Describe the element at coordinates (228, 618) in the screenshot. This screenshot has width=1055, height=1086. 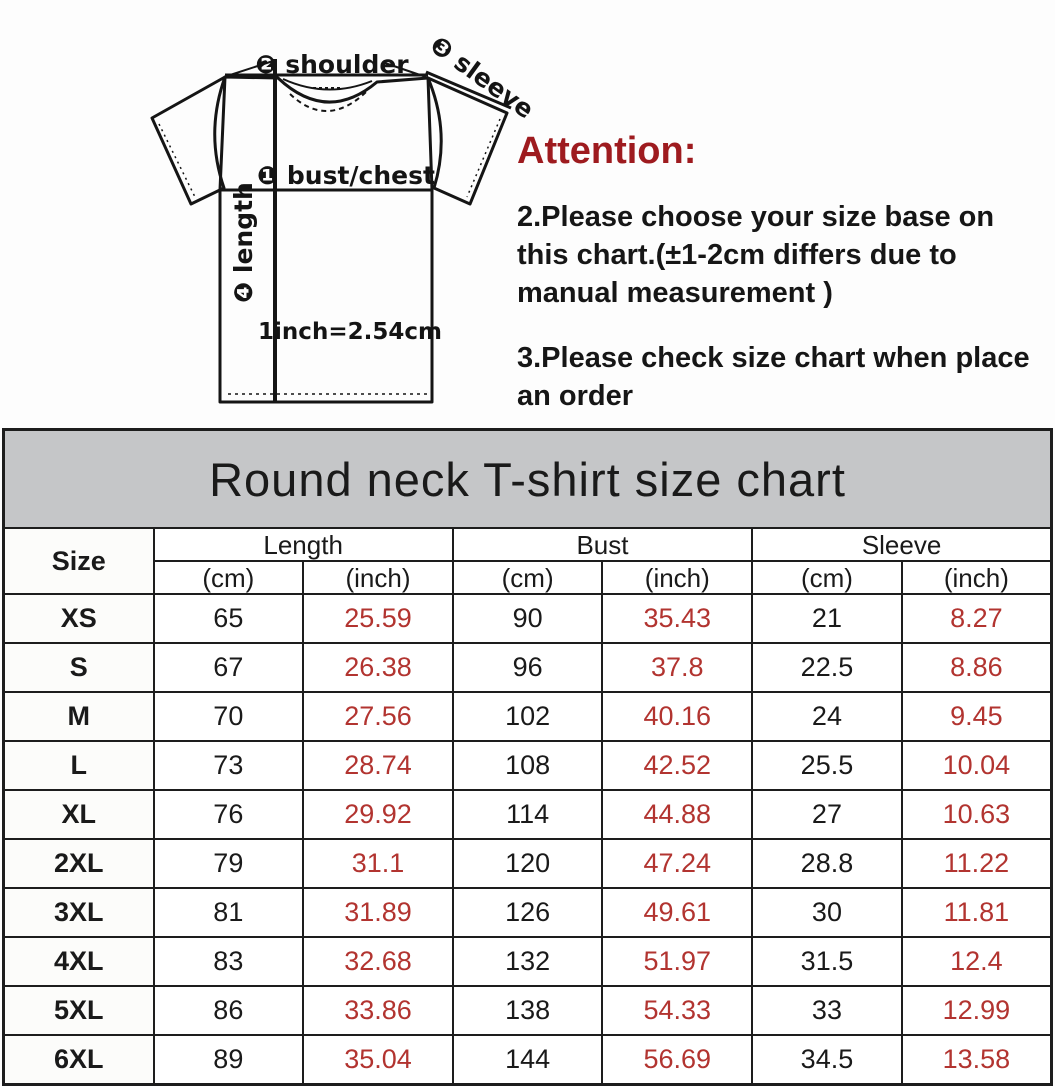
I see `cm-value-cell: 65` at that location.